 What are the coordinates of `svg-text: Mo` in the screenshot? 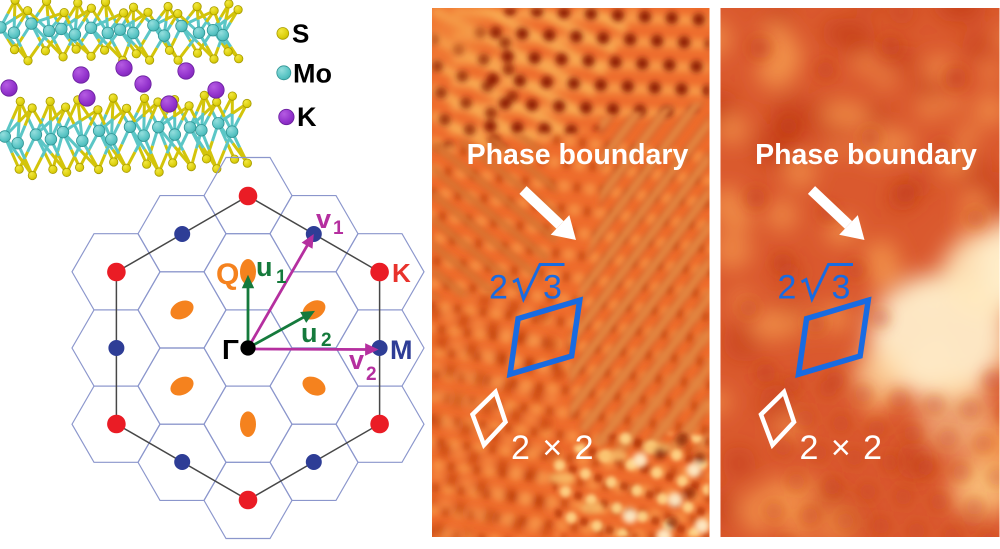 It's located at (312, 73).